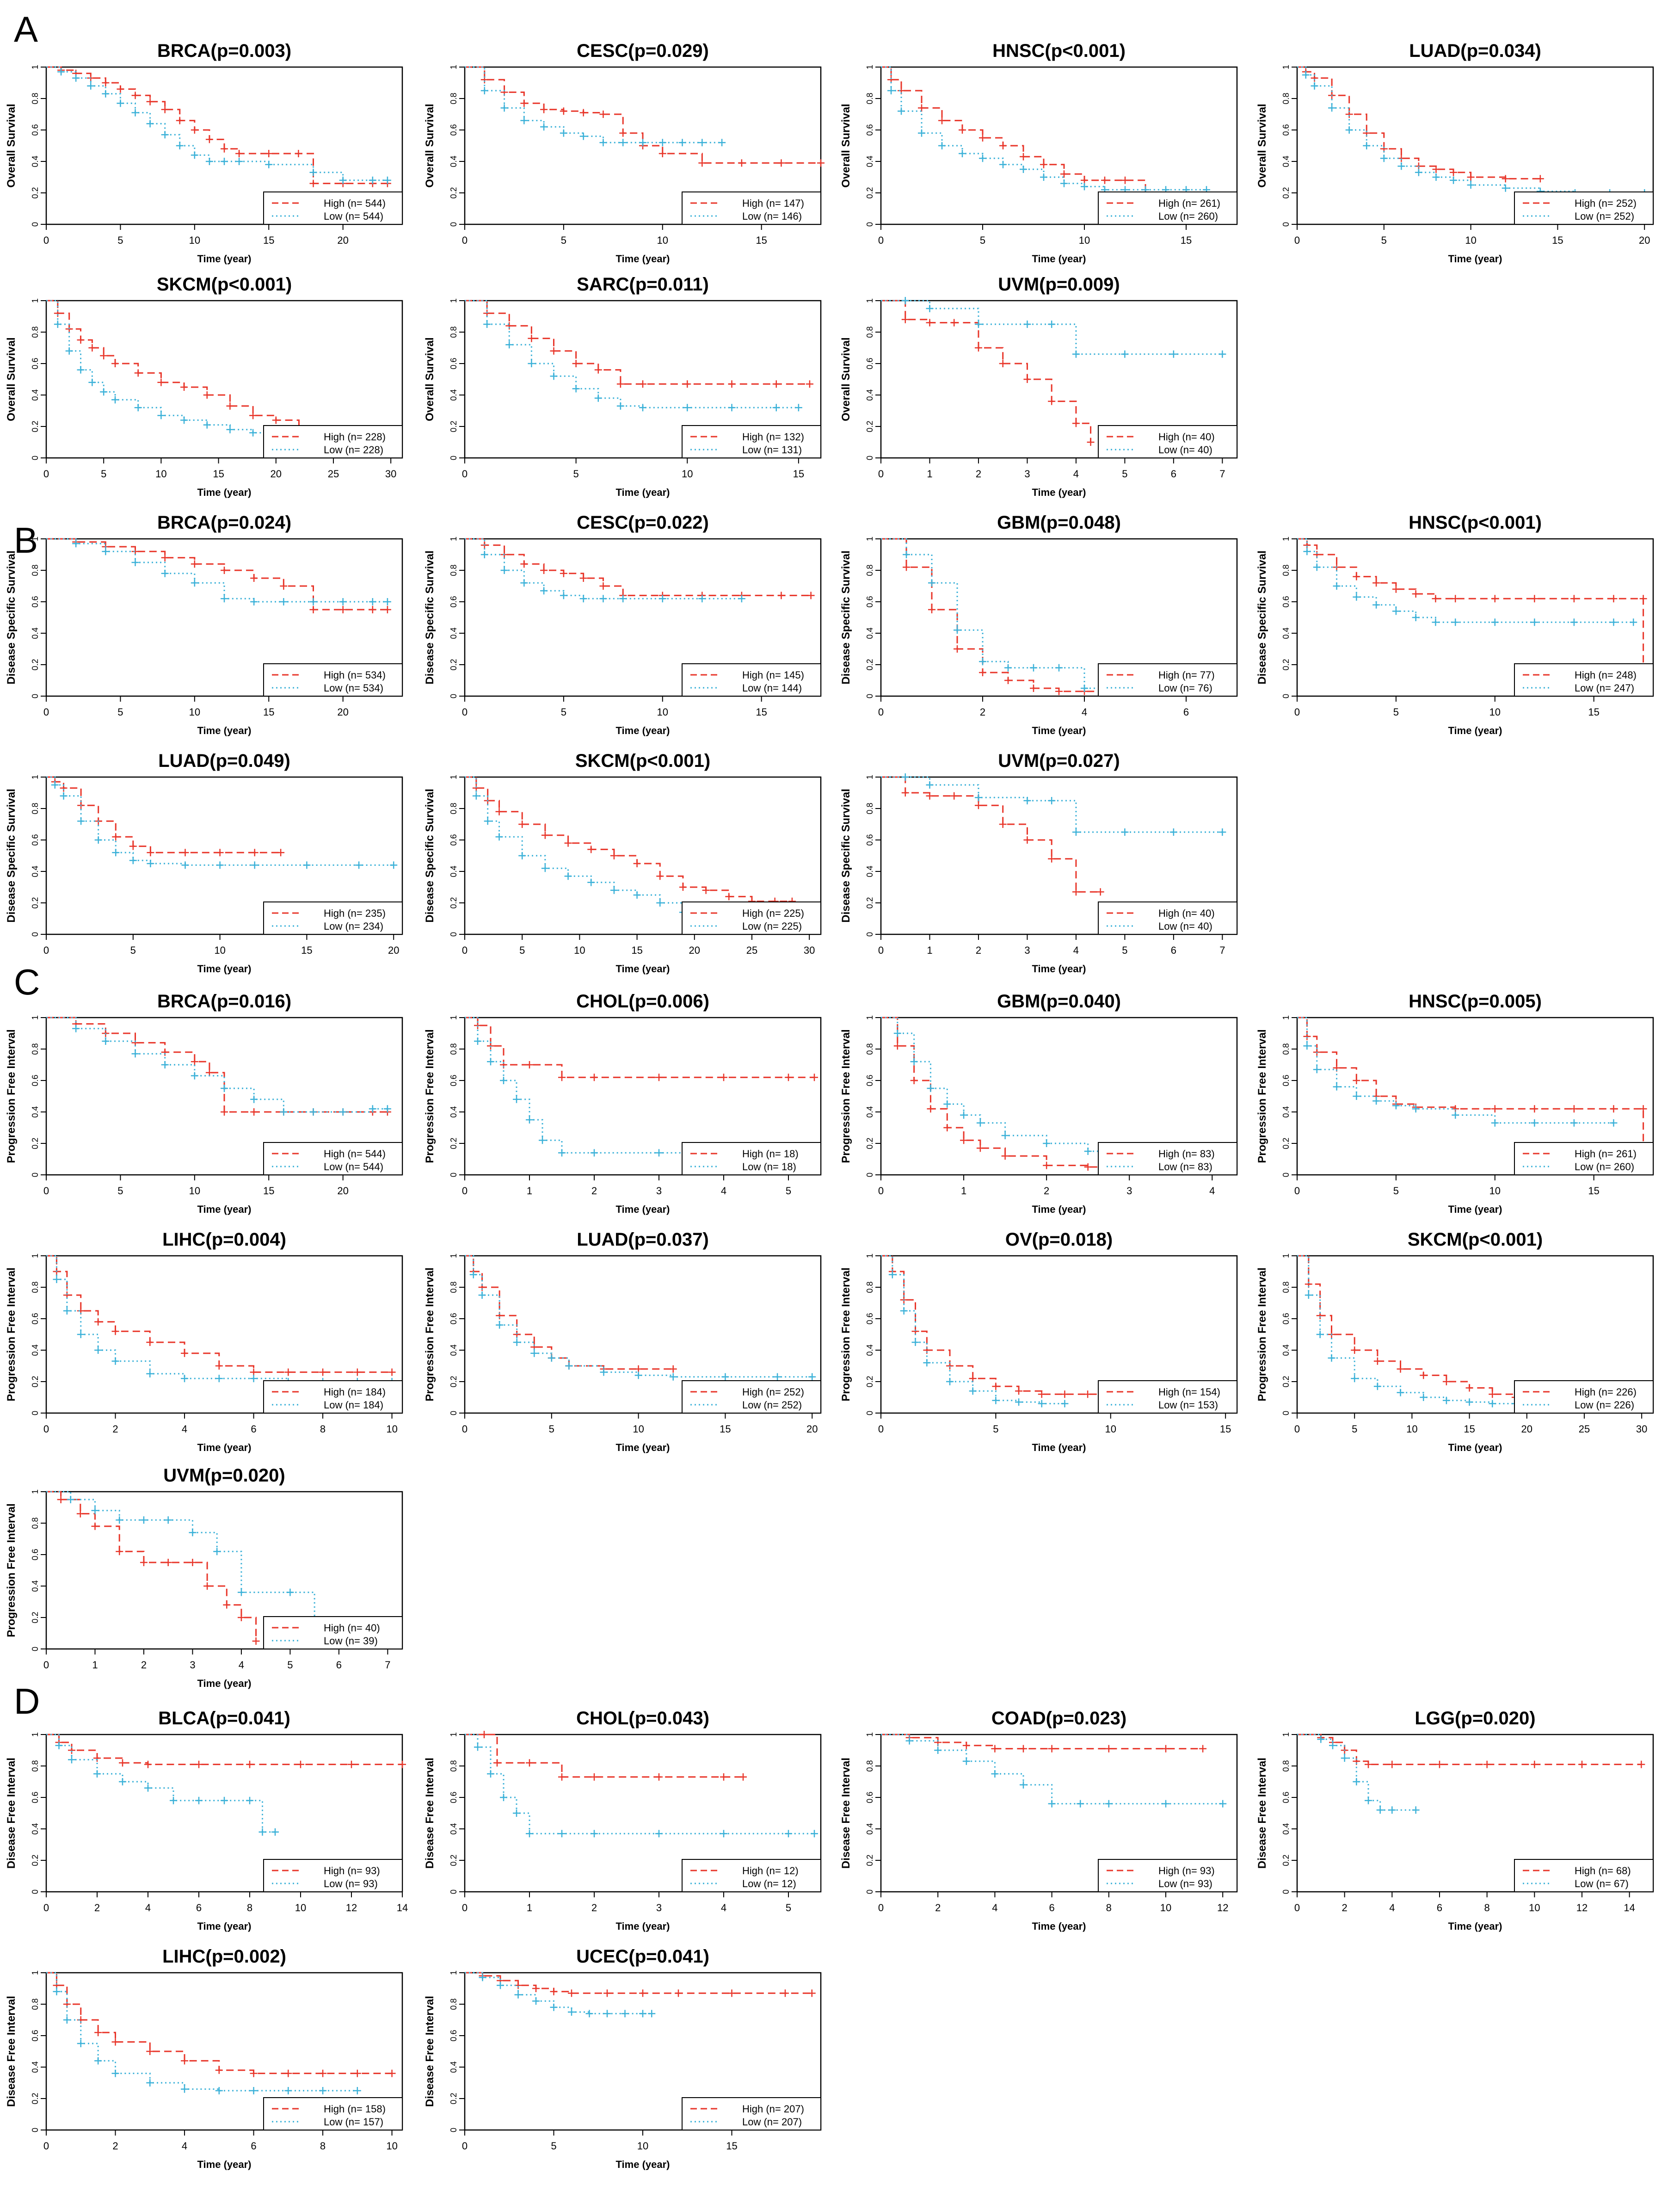 The height and width of the screenshot is (2204, 1680). What do you see at coordinates (353, 2122) in the screenshot?
I see `legend-low-label: Low (n= 157)` at bounding box center [353, 2122].